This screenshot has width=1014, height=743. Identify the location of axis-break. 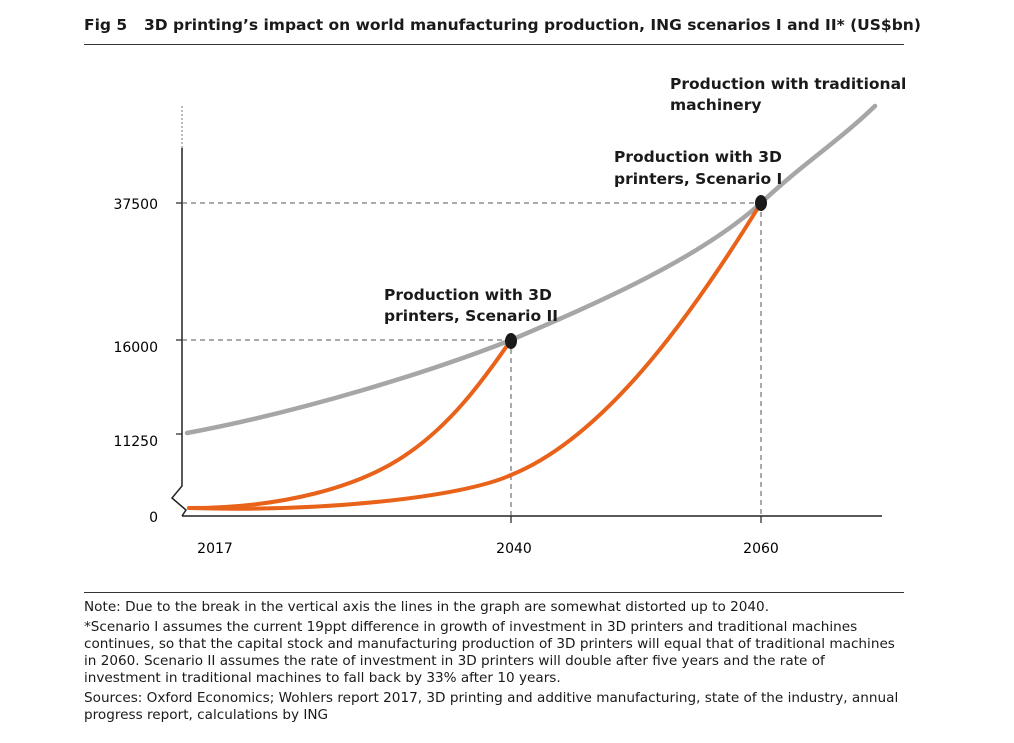
(178, 495).